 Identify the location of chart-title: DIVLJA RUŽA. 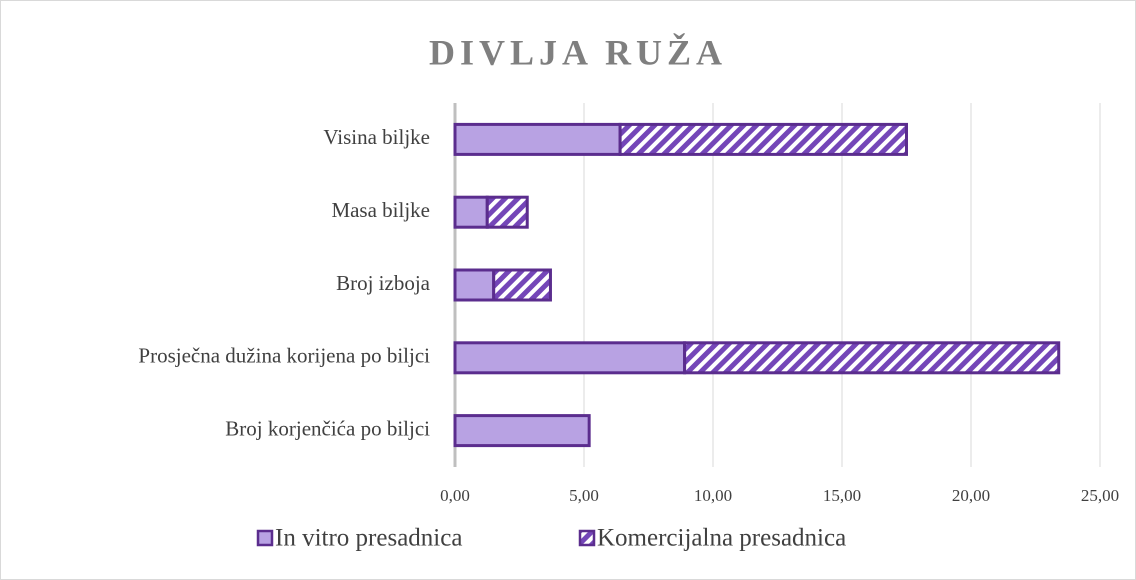
(578, 52).